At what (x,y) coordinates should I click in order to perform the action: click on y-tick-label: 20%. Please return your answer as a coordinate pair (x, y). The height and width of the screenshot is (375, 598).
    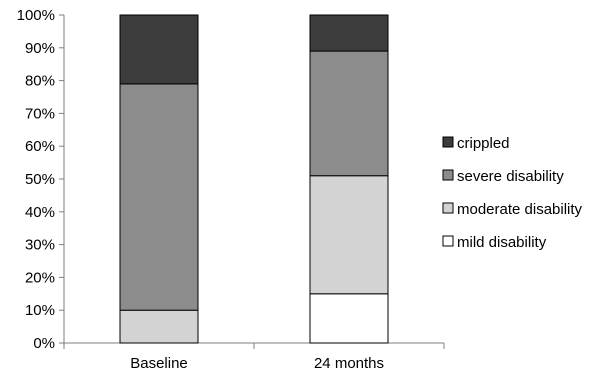
    Looking at the image, I should click on (40, 277).